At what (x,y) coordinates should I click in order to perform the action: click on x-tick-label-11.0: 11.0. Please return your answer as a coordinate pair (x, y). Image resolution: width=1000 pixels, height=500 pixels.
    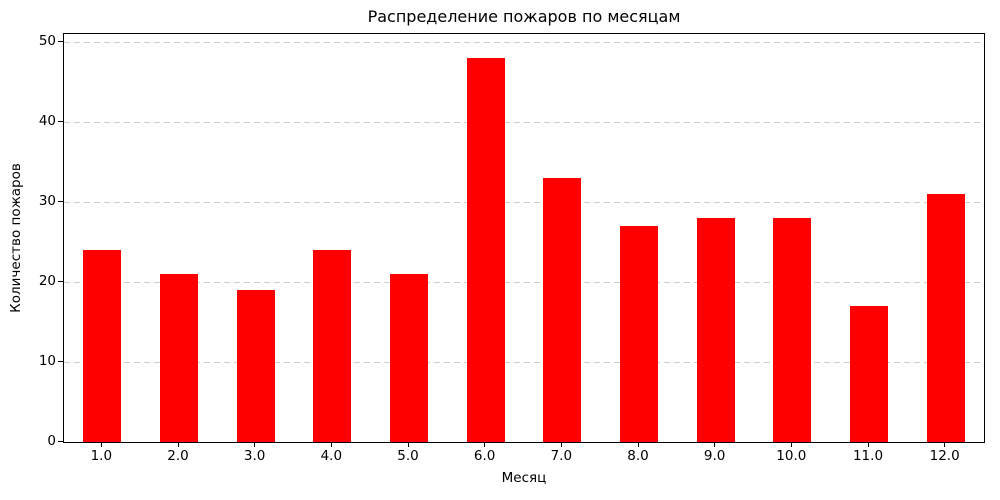
    Looking at the image, I should click on (868, 456).